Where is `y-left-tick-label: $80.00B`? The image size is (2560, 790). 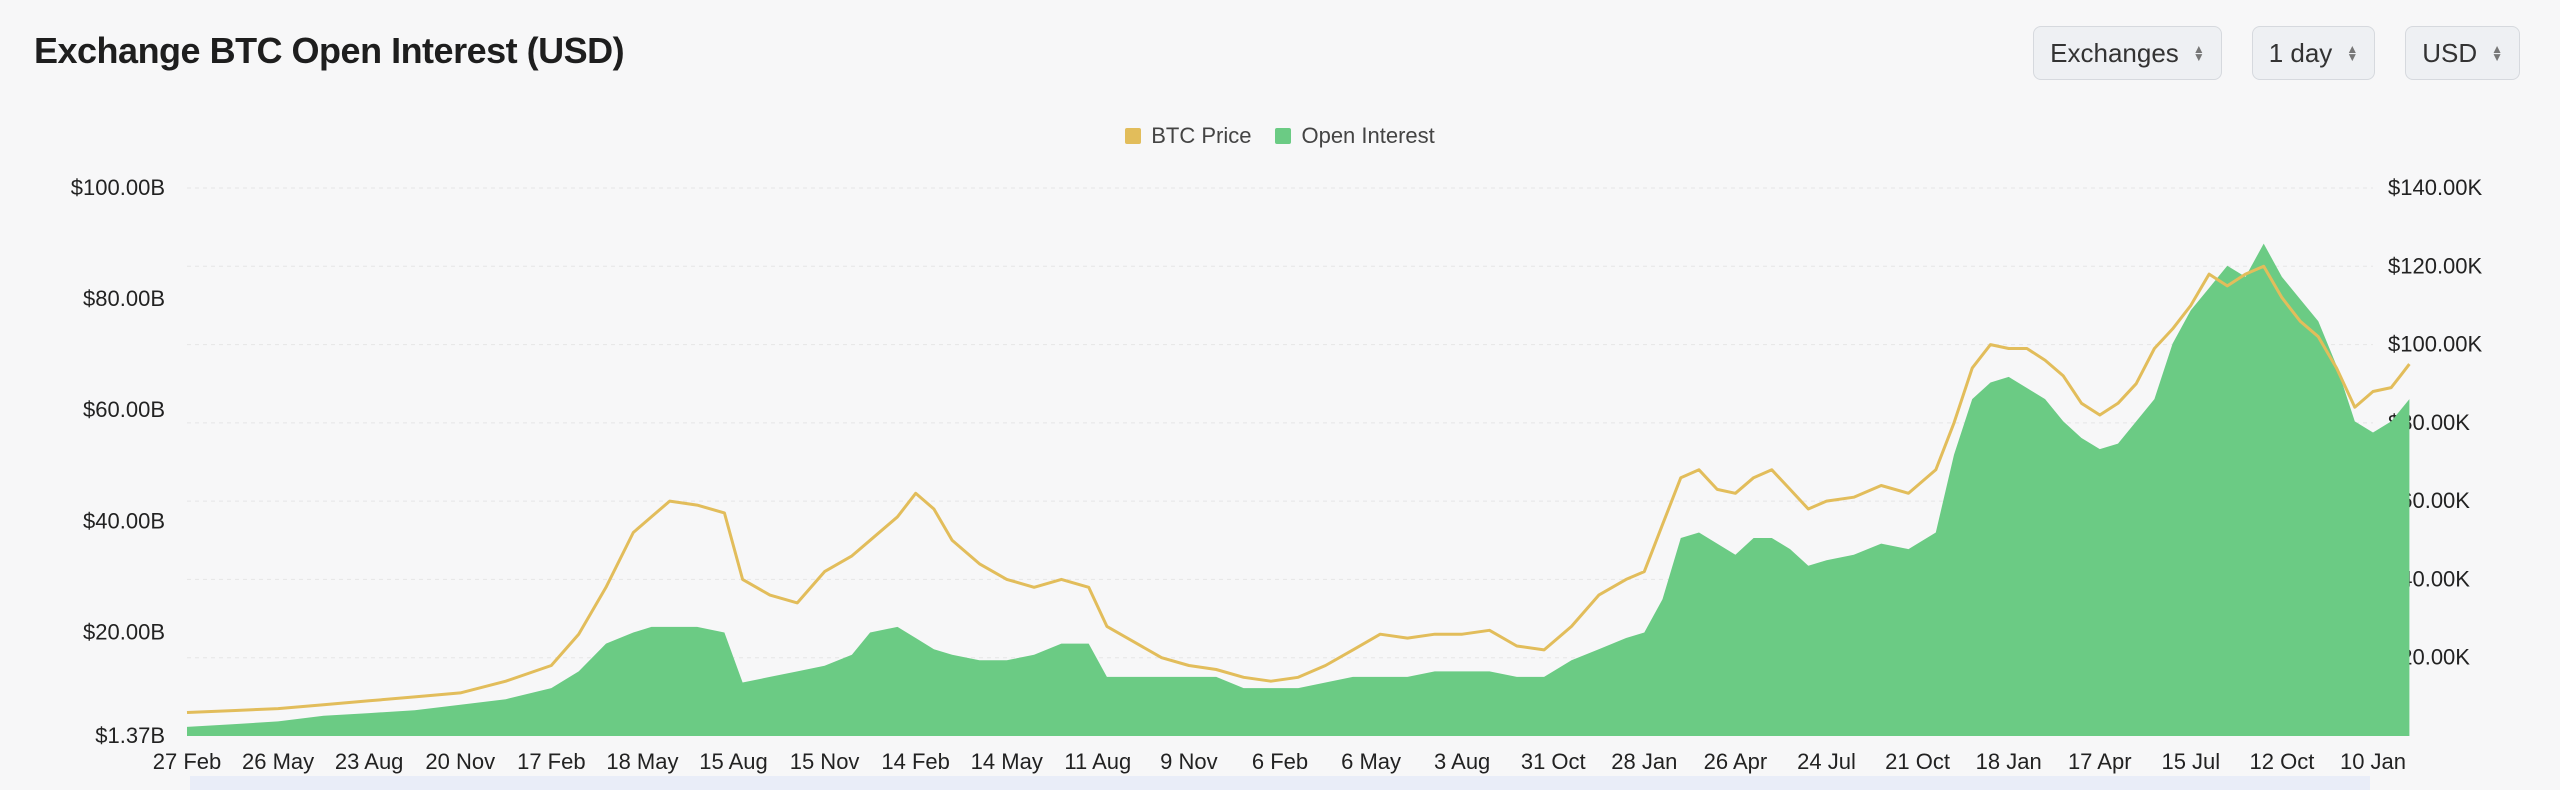 y-left-tick-label: $80.00B is located at coordinates (124, 298).